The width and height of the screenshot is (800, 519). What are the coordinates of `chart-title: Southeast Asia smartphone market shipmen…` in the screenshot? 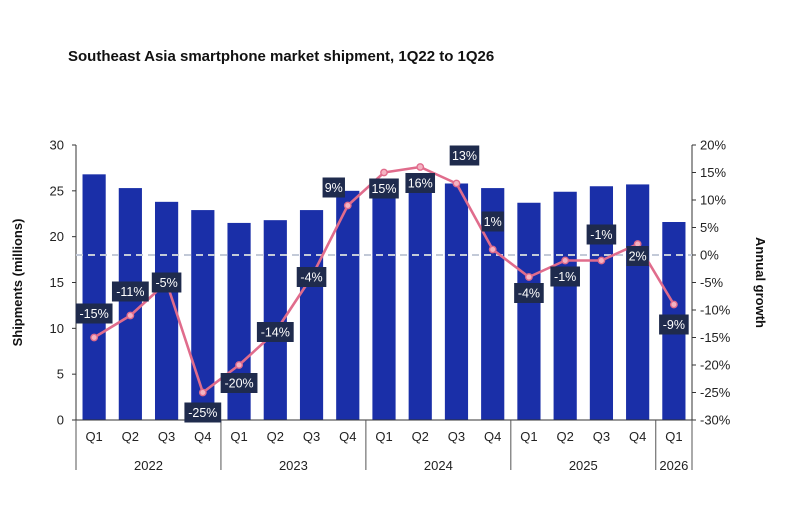 It's located at (281, 56).